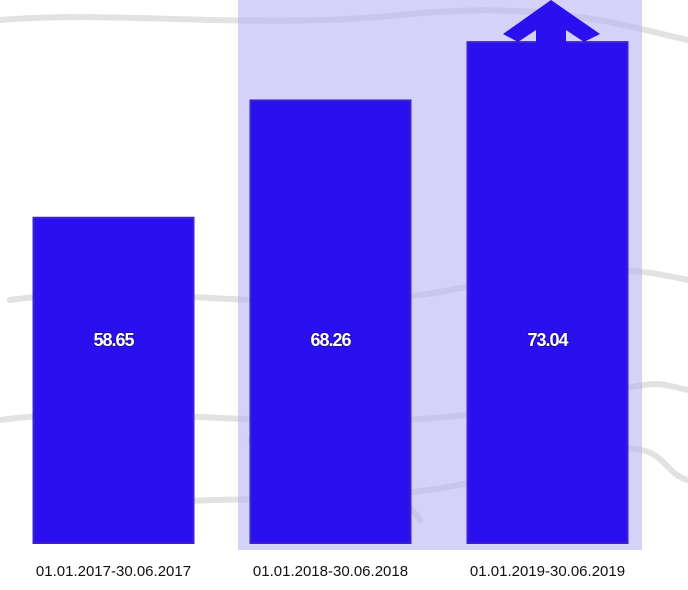 The width and height of the screenshot is (688, 590). Describe the element at coordinates (330, 340) in the screenshot. I see `value-label: 68.26` at that location.